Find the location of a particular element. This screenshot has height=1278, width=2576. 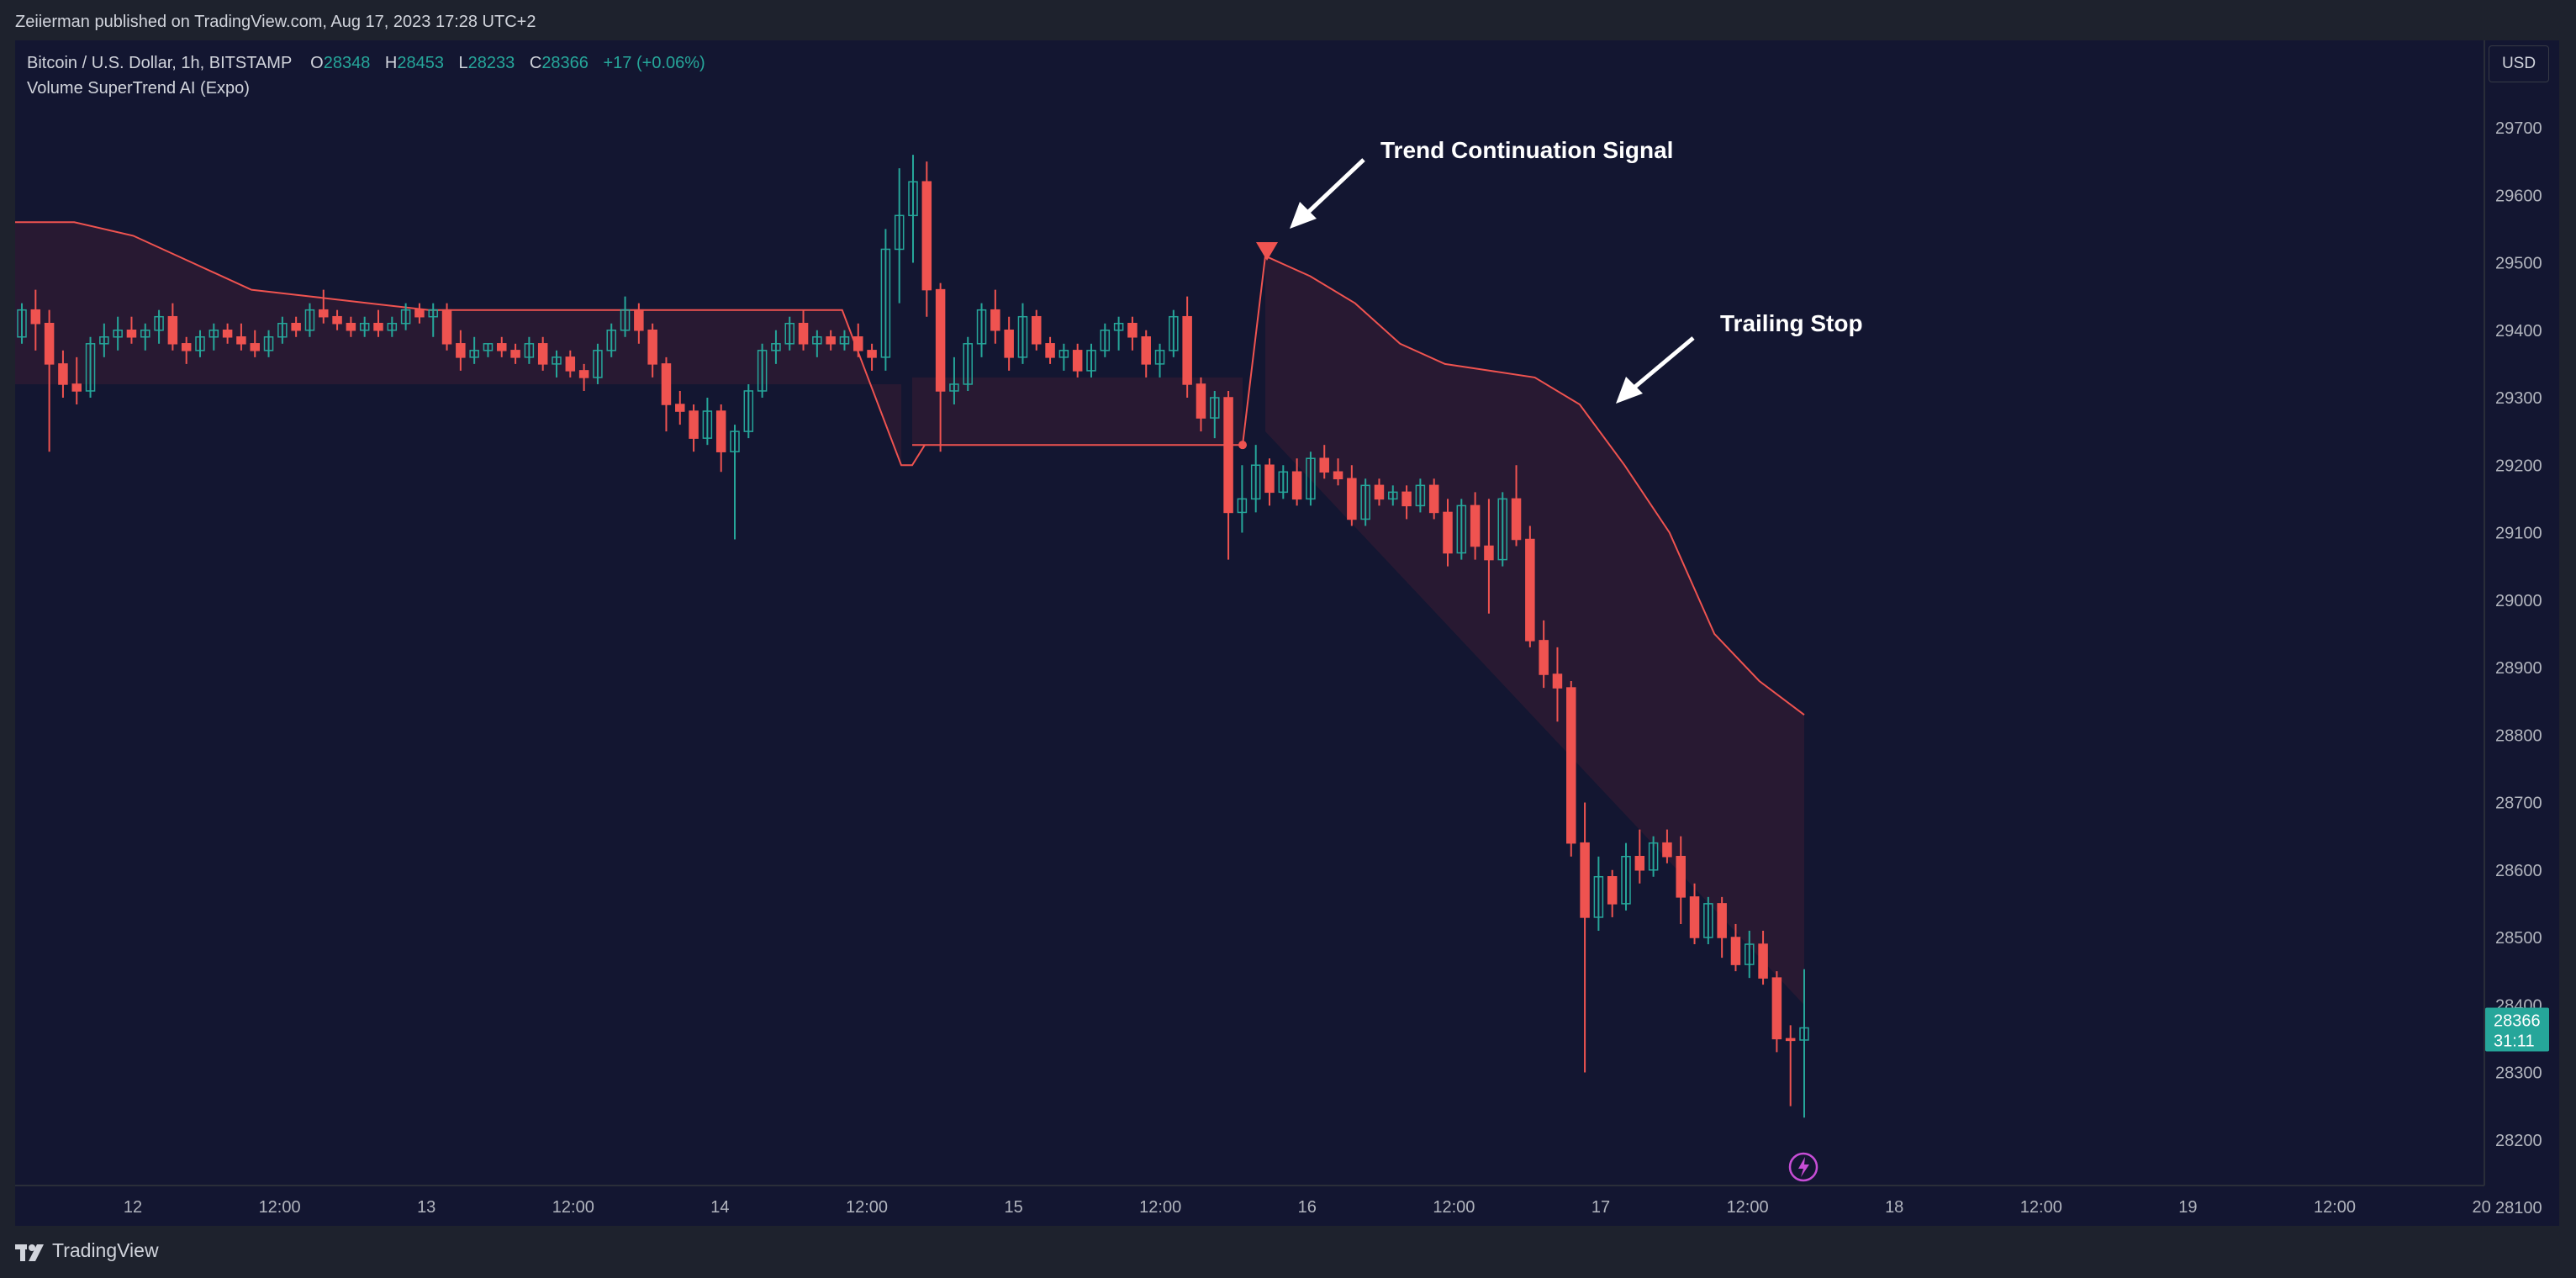

time-tick-label: 13 is located at coordinates (426, 1207).